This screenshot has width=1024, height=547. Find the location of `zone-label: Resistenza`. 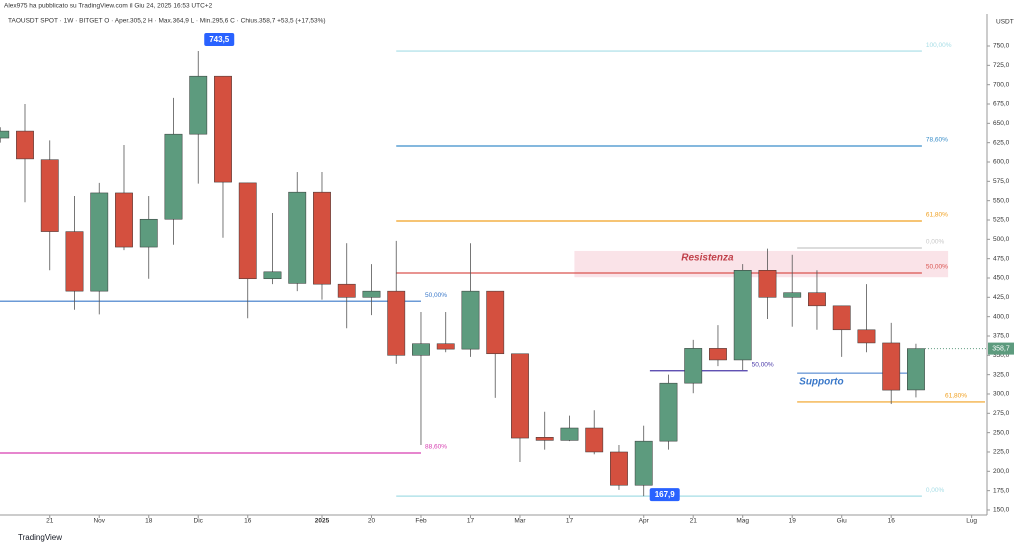

zone-label: Resistenza is located at coordinates (707, 258).